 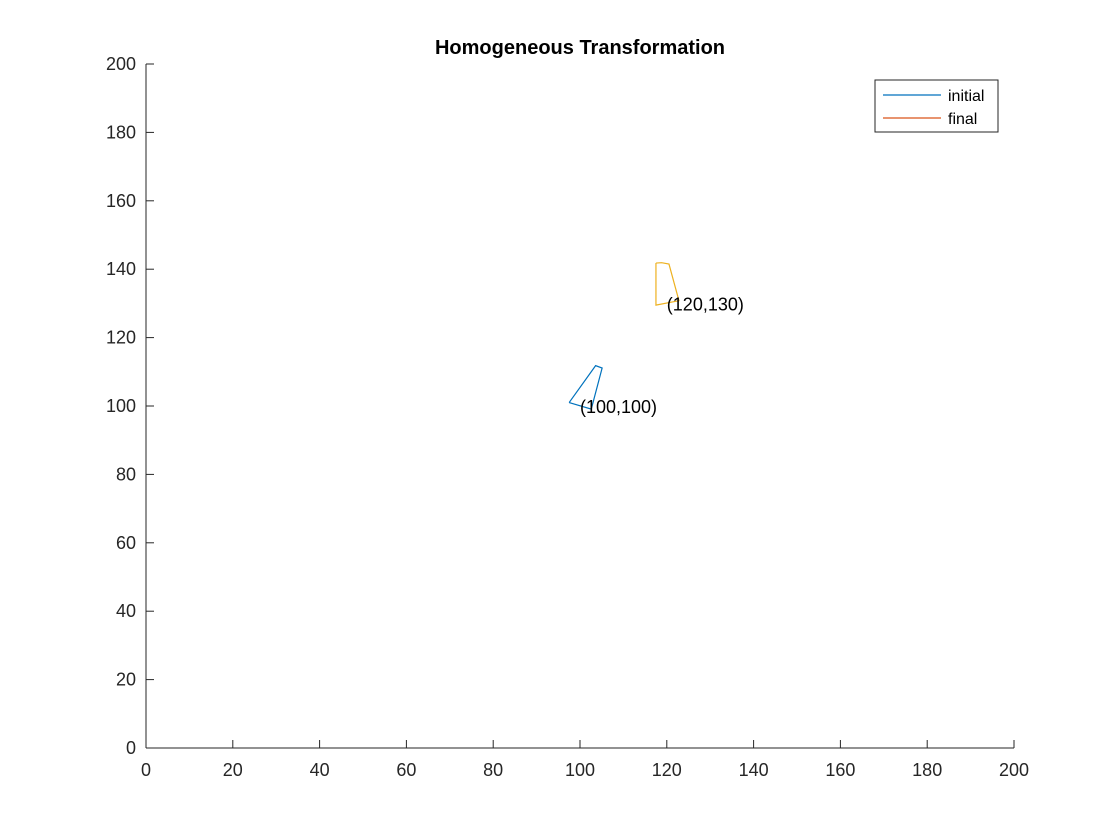 I want to click on y-tick-label: 100, so click(x=121, y=406).